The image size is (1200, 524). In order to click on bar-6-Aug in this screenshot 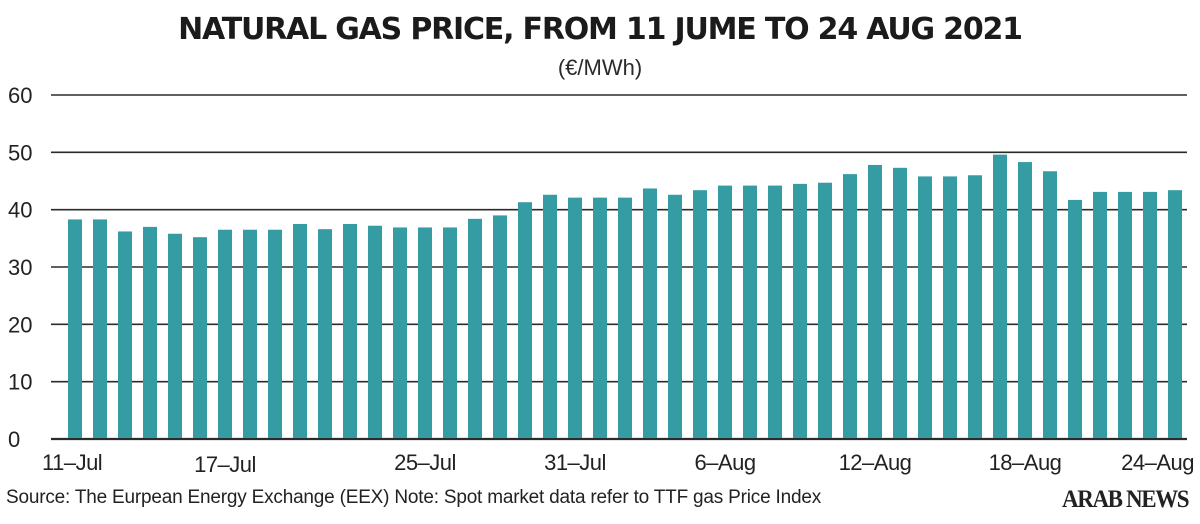, I will do `click(725, 311)`.